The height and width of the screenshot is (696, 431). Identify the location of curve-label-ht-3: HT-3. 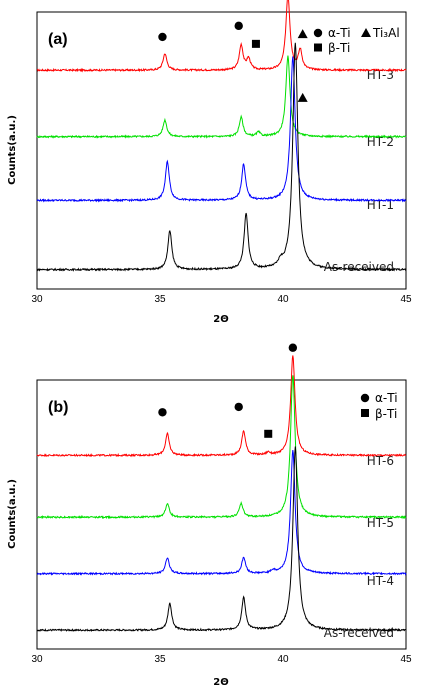
(380, 75).